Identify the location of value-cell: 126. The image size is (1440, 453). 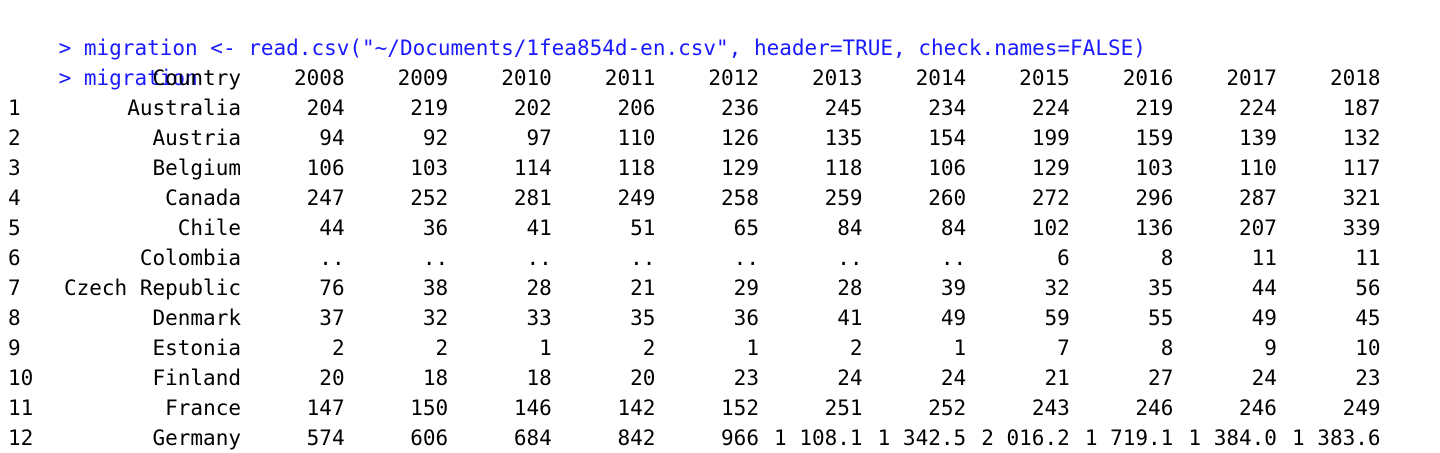
(740, 138).